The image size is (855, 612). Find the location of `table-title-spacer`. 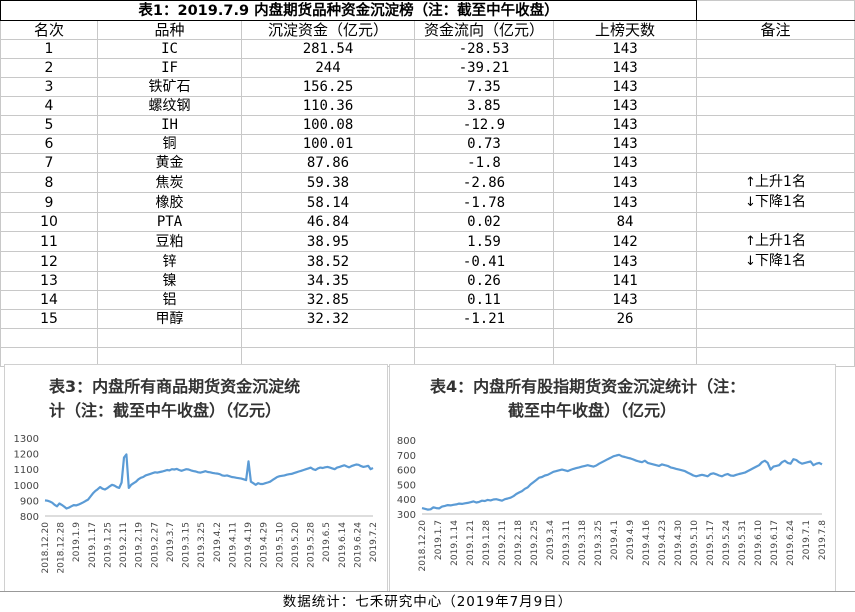

table-title-spacer is located at coordinates (775, 10).